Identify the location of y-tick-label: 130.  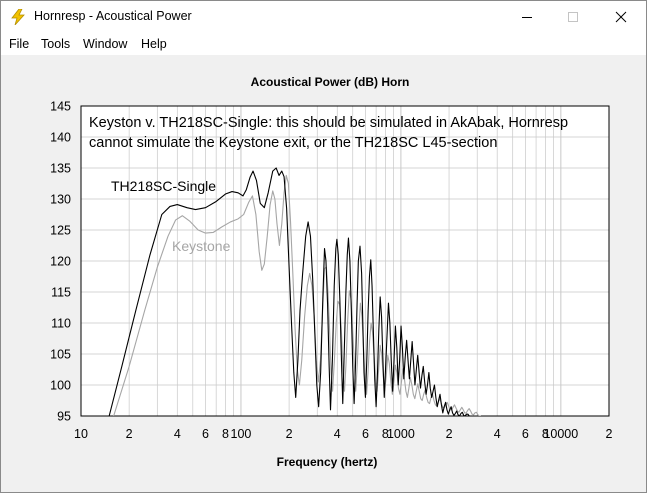
(60, 200).